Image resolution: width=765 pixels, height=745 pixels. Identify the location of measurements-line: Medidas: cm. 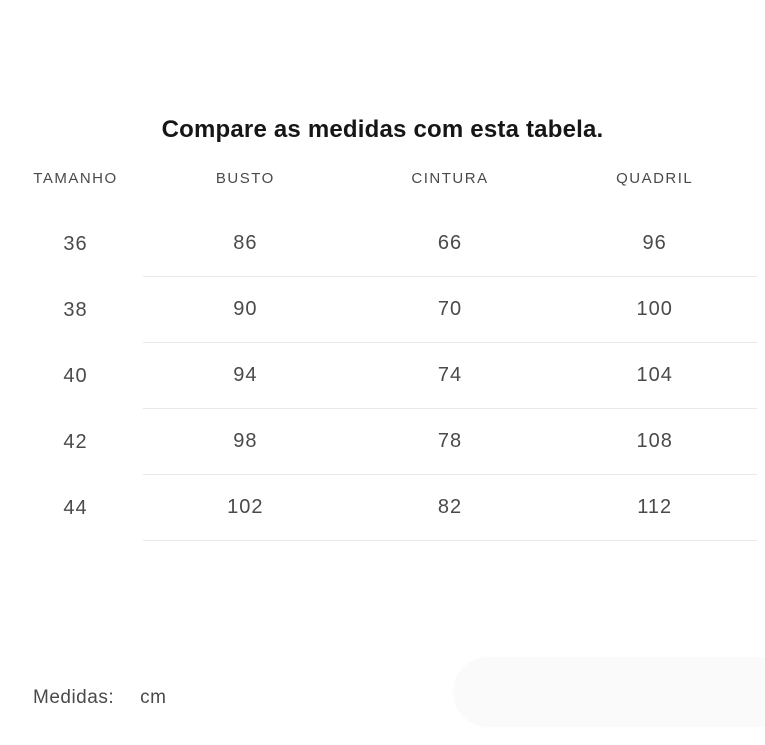
(99, 698).